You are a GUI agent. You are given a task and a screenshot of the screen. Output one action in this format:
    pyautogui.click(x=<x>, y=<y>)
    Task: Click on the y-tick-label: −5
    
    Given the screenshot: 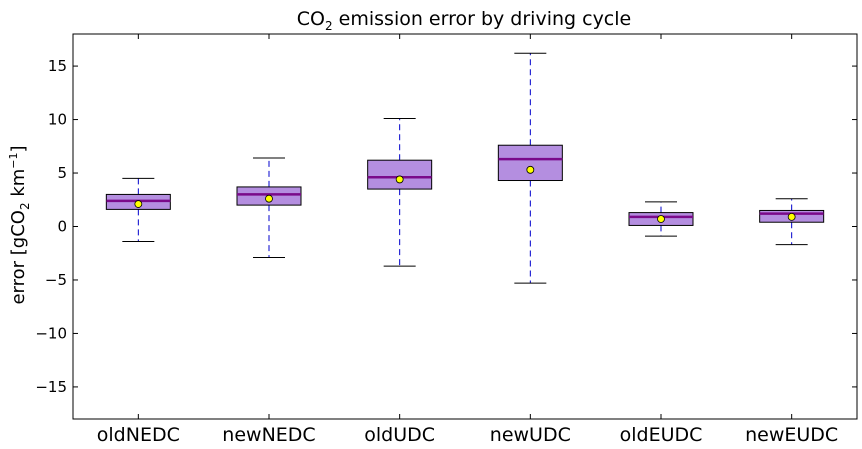 What is the action you would take?
    pyautogui.click(x=56, y=280)
    